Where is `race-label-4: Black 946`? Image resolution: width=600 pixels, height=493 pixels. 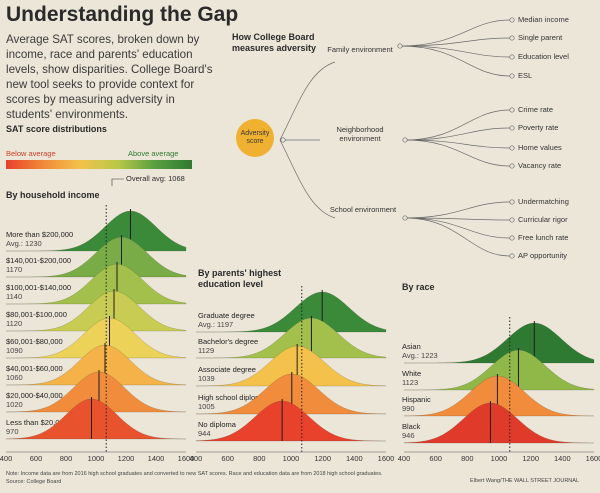 race-label-4: Black 946 is located at coordinates (411, 431).